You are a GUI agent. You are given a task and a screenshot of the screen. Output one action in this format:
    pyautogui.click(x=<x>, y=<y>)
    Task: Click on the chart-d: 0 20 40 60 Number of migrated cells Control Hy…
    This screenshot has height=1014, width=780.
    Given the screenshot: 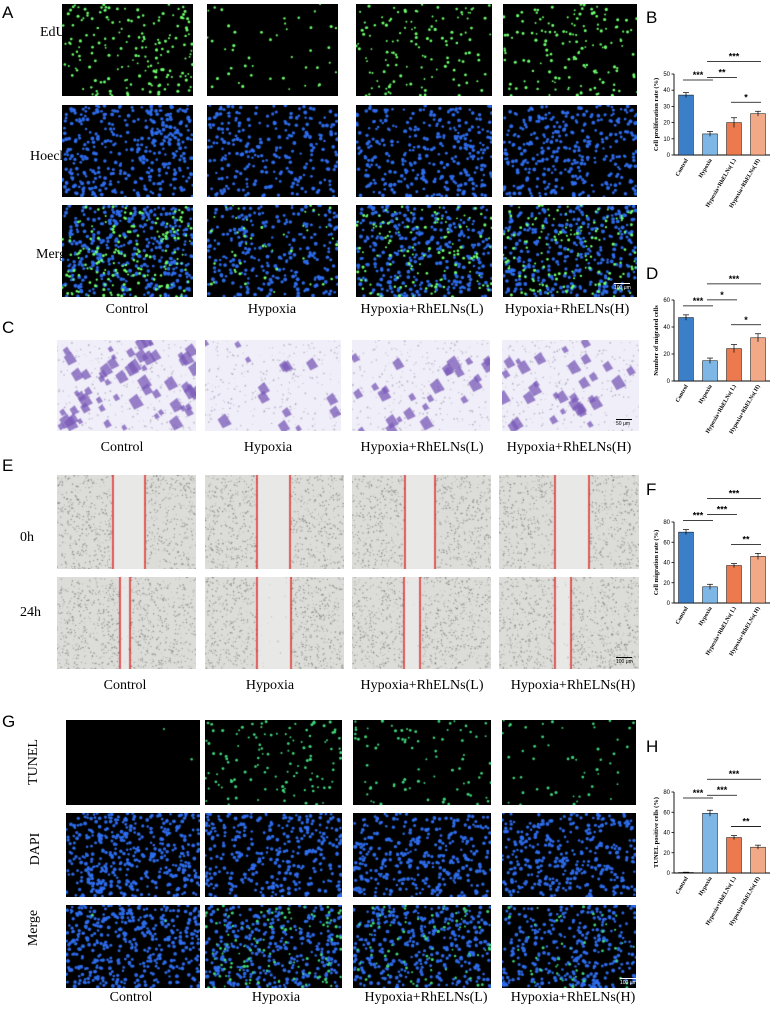 What is the action you would take?
    pyautogui.click(x=710, y=371)
    